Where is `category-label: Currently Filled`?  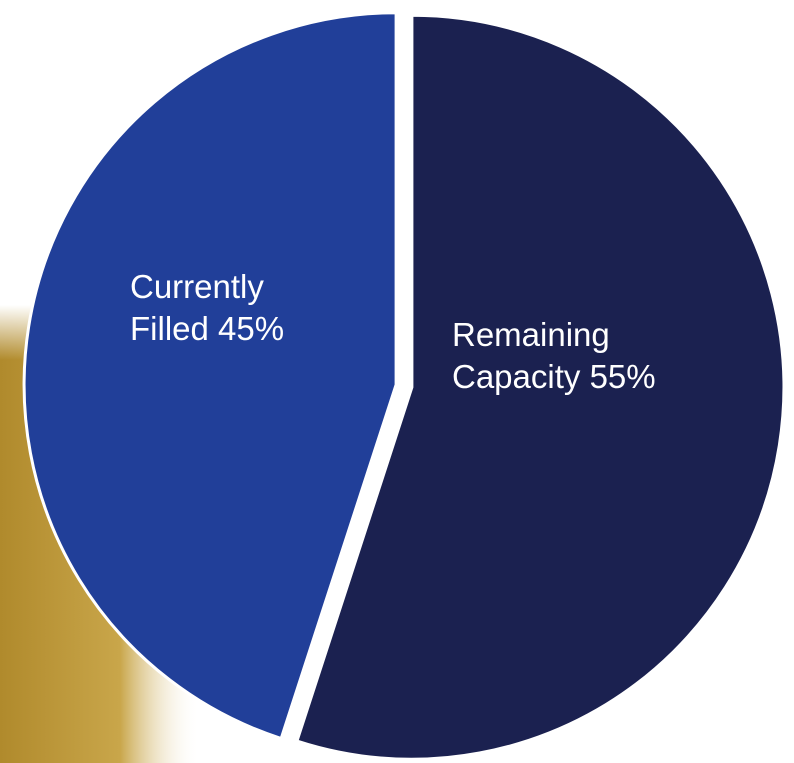
category-label: Currently Filled is located at coordinates (197, 307).